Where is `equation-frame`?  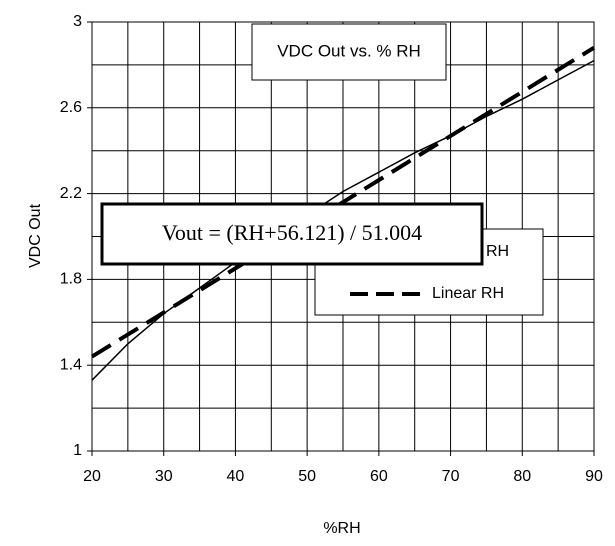 equation-frame is located at coordinates (292, 234).